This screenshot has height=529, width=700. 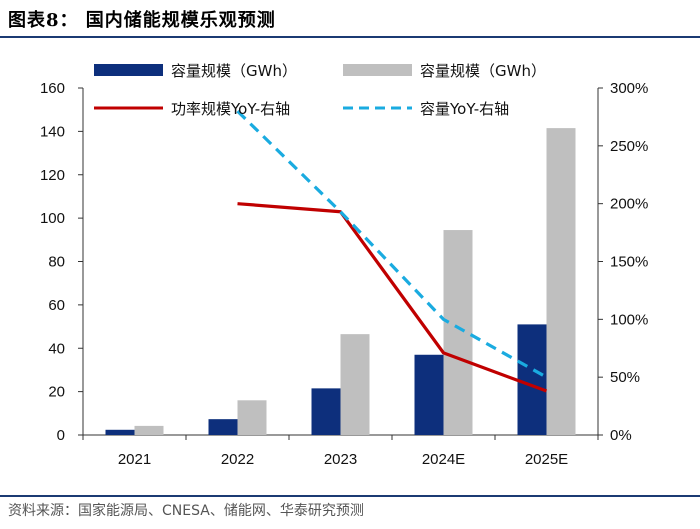 What do you see at coordinates (629, 319) in the screenshot?
I see `y-right-tick-label: 100%` at bounding box center [629, 319].